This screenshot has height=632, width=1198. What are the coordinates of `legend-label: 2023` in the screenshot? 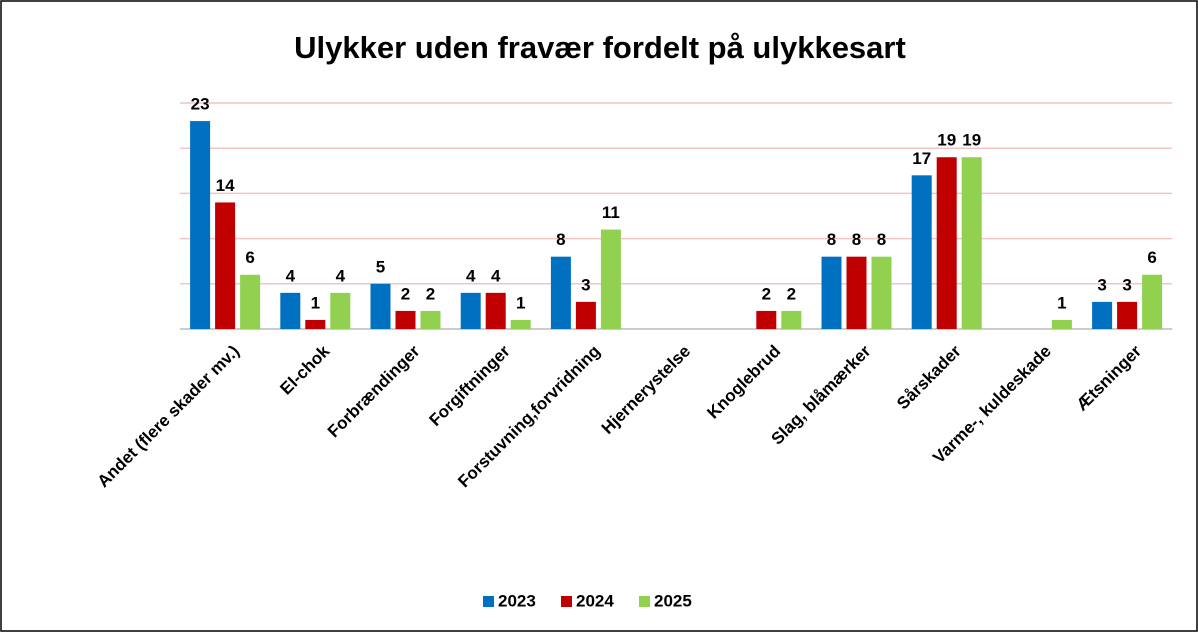 It's located at (517, 600).